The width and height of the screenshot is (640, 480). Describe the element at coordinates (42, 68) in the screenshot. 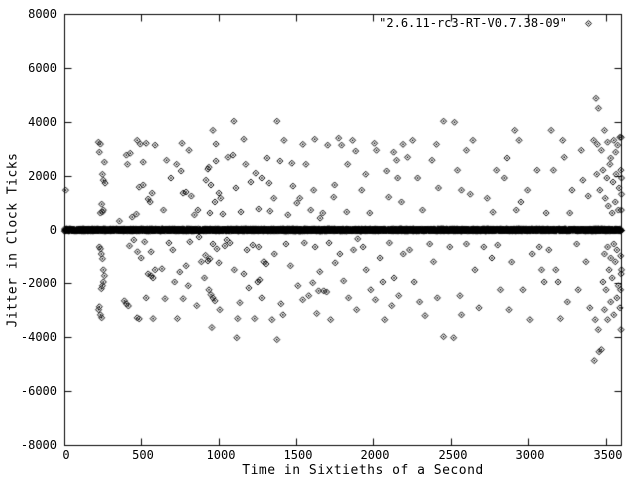

I see `y-tick-label: 6000` at that location.